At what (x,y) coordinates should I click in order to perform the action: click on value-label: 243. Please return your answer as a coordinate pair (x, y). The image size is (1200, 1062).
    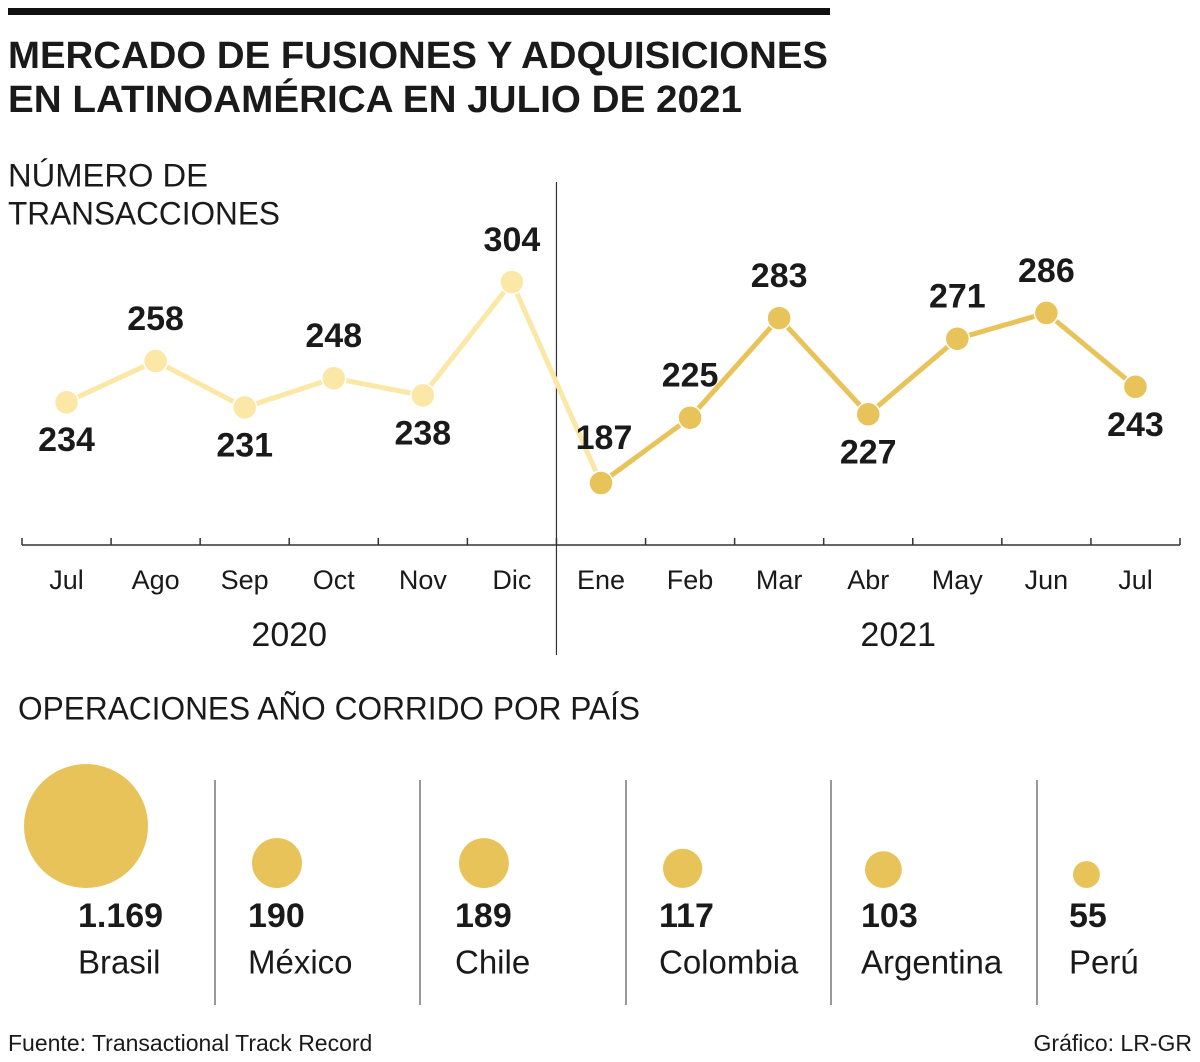
    Looking at the image, I should click on (1135, 425).